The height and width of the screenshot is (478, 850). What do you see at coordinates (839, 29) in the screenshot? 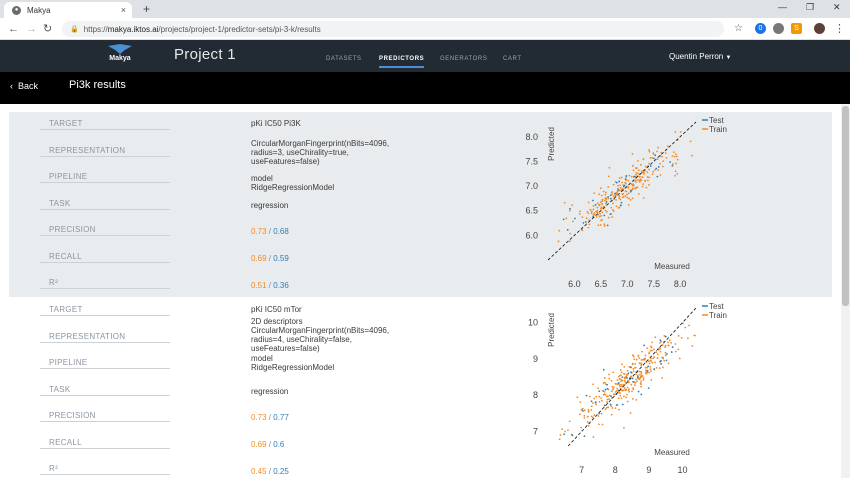
I see `menu-kebab-icon: ⋮` at bounding box center [839, 29].